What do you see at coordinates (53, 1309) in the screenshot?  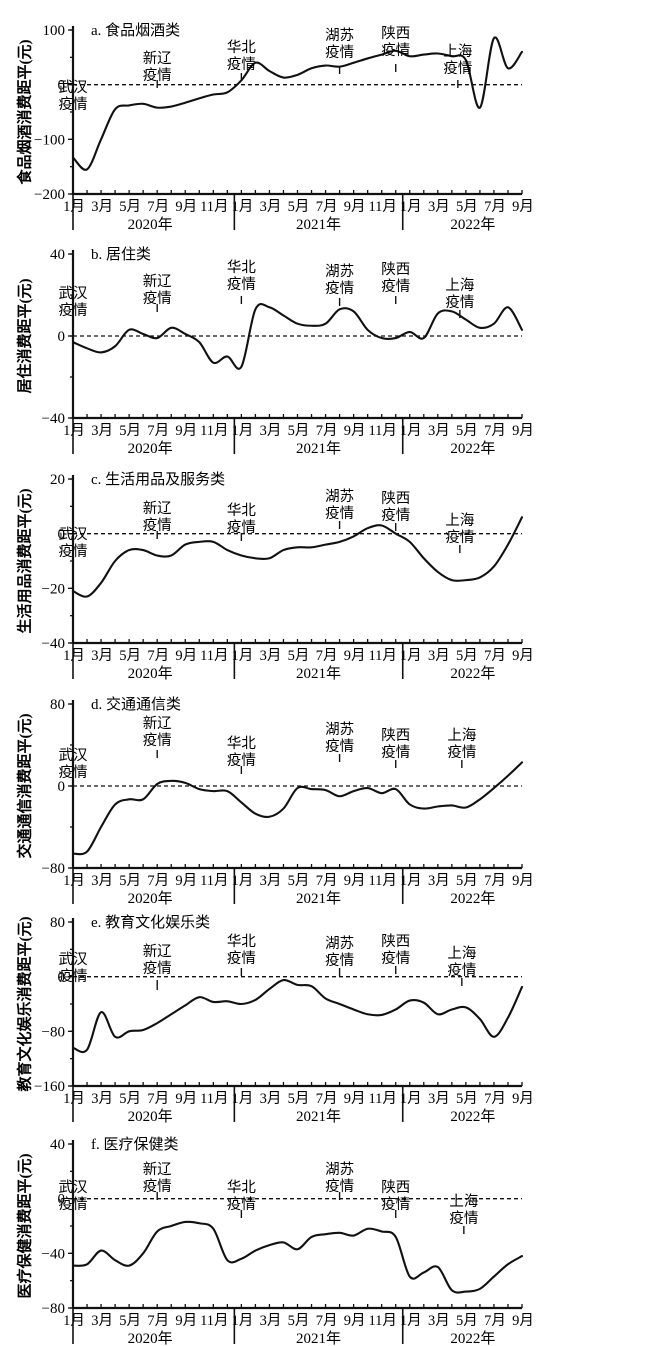 I see `y-tick-label: −80` at bounding box center [53, 1309].